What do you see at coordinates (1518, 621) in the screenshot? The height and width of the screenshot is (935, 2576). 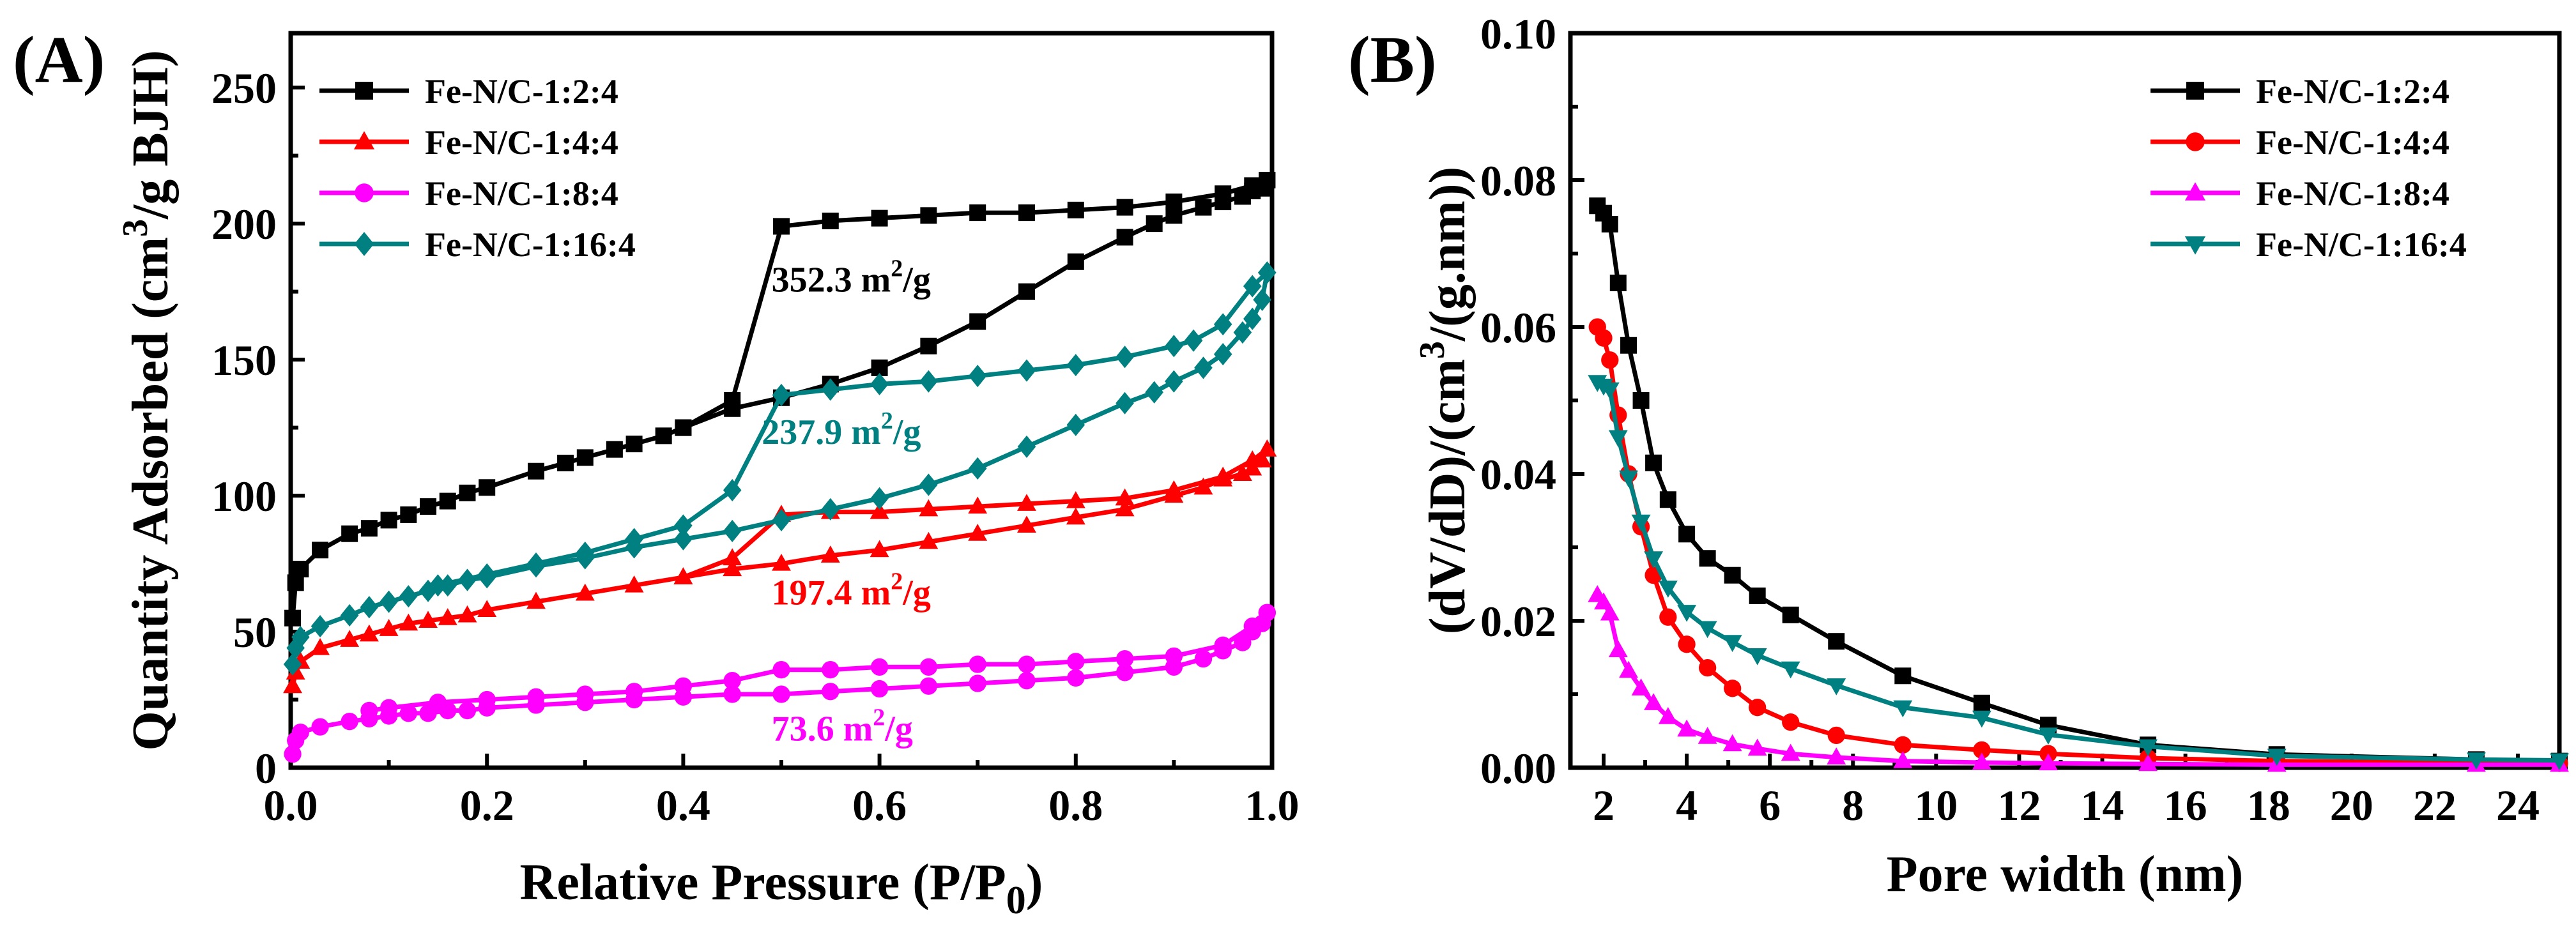 I see `y-tick-label: 0.02` at bounding box center [1518, 621].